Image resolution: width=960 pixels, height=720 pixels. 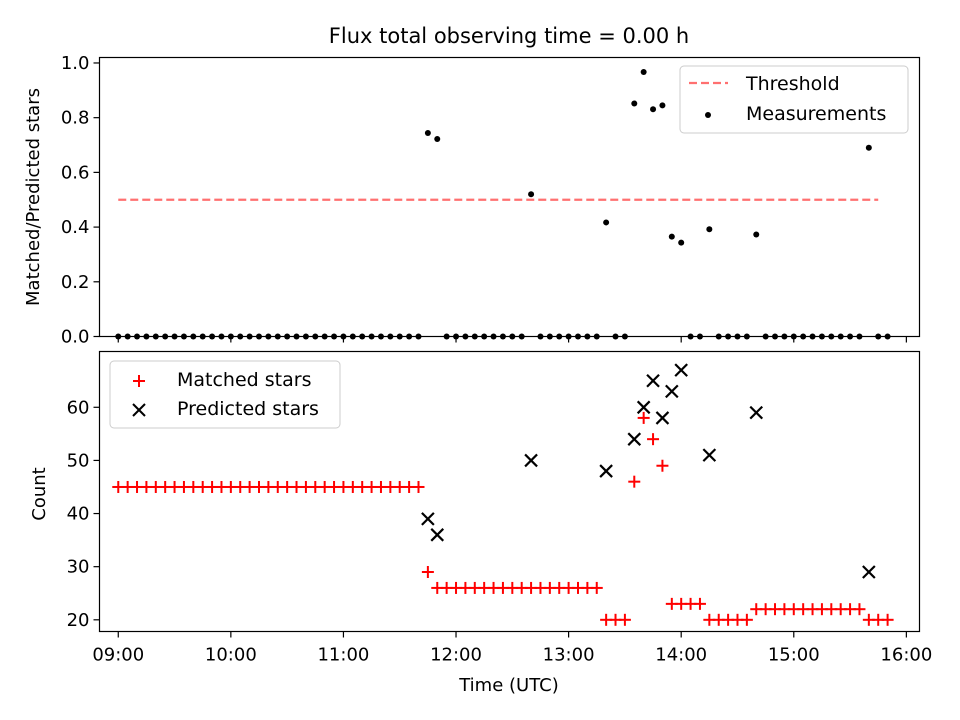 What do you see at coordinates (75, 282) in the screenshot?
I see `top-y-tick-label: 0.2` at bounding box center [75, 282].